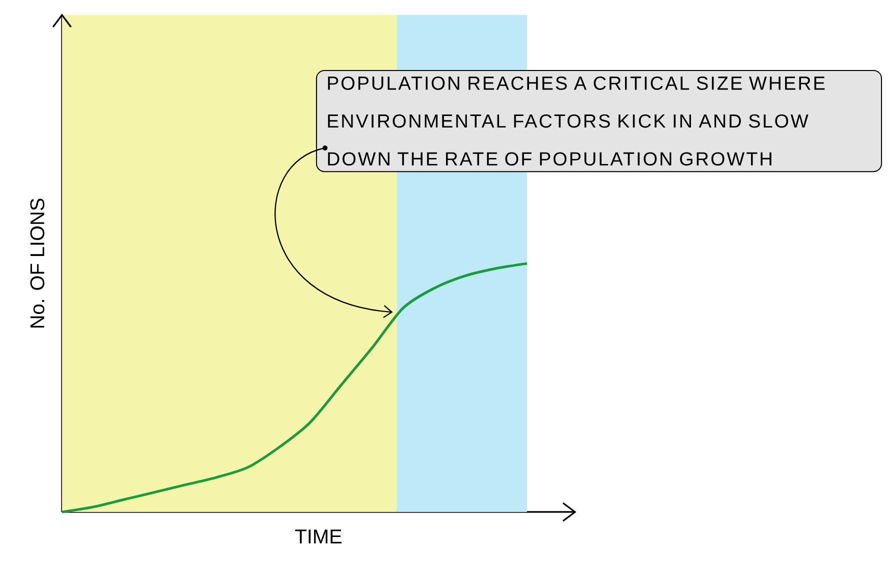 This screenshot has height=582, width=890. I want to click on y-axis-title: No. OF LIONS, so click(37, 263).